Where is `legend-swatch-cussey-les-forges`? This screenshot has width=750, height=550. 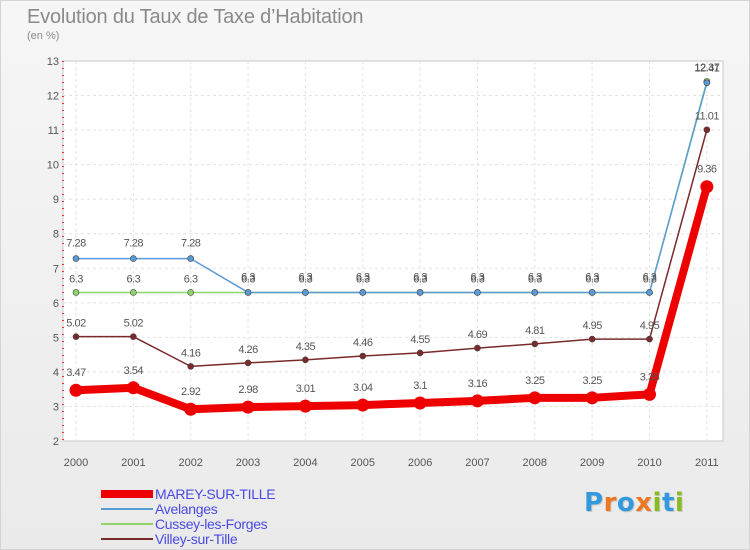
legend-swatch-cussey-les-forges is located at coordinates (127, 524).